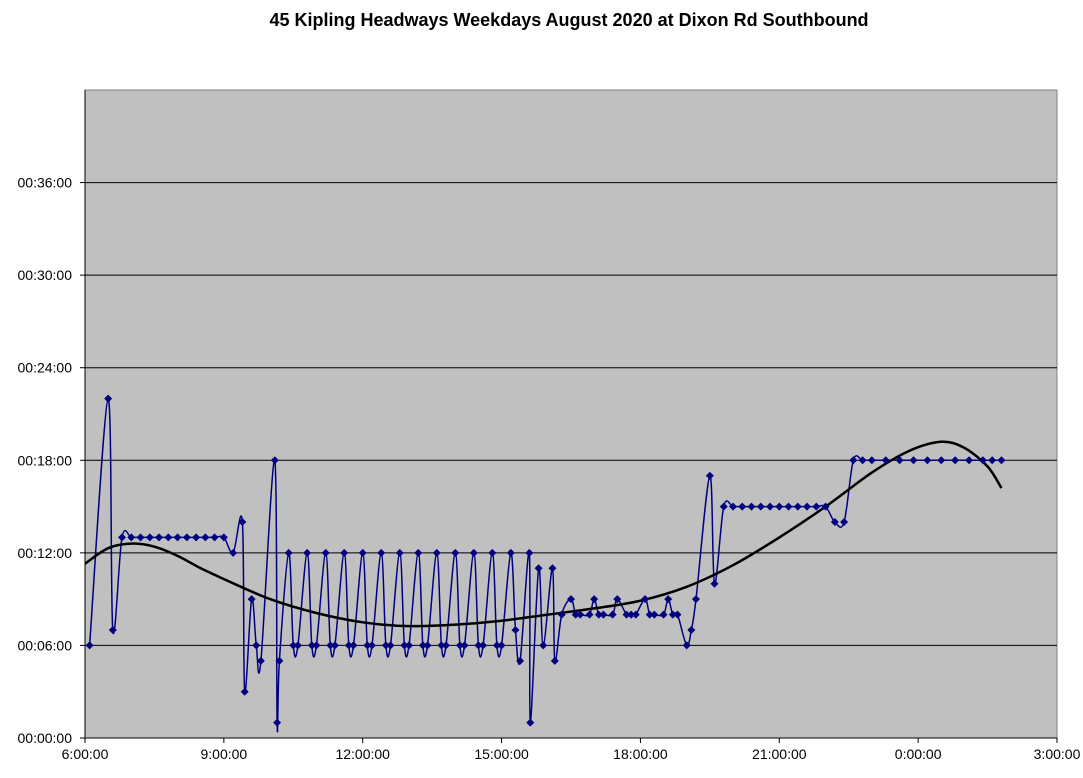 The image size is (1083, 778). What do you see at coordinates (45, 645) in the screenshot?
I see `y-tick-label: 00:06:00` at bounding box center [45, 645].